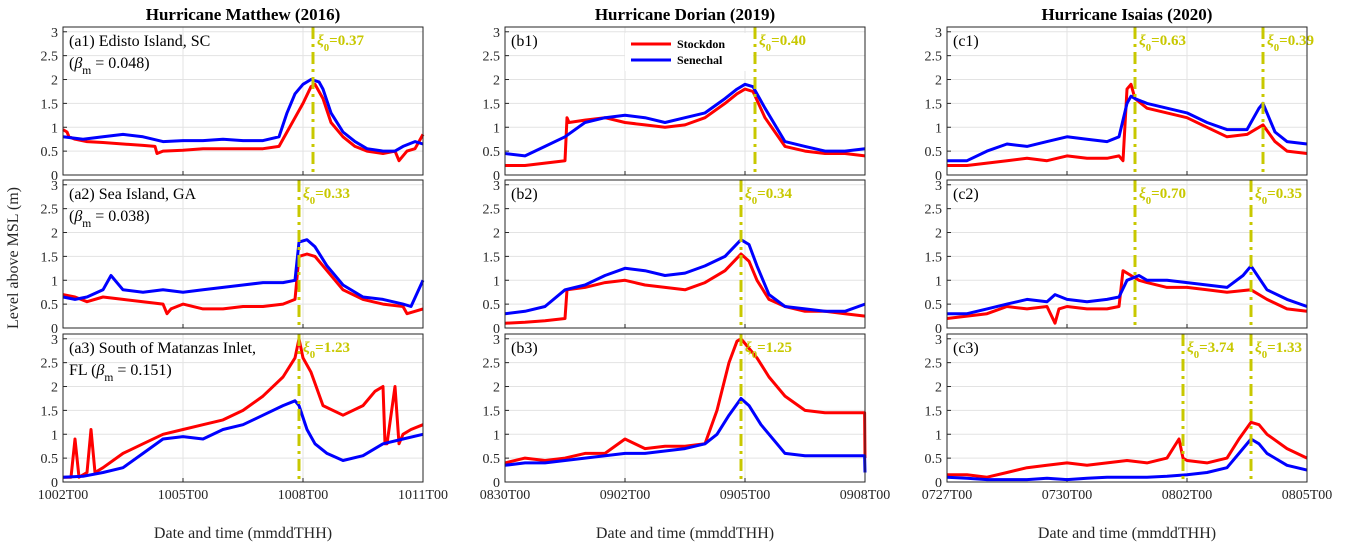 Image resolution: width=1359 pixels, height=546 pixels. Describe the element at coordinates (966, 194) in the screenshot. I see `panel-label: (c2)` at that location.